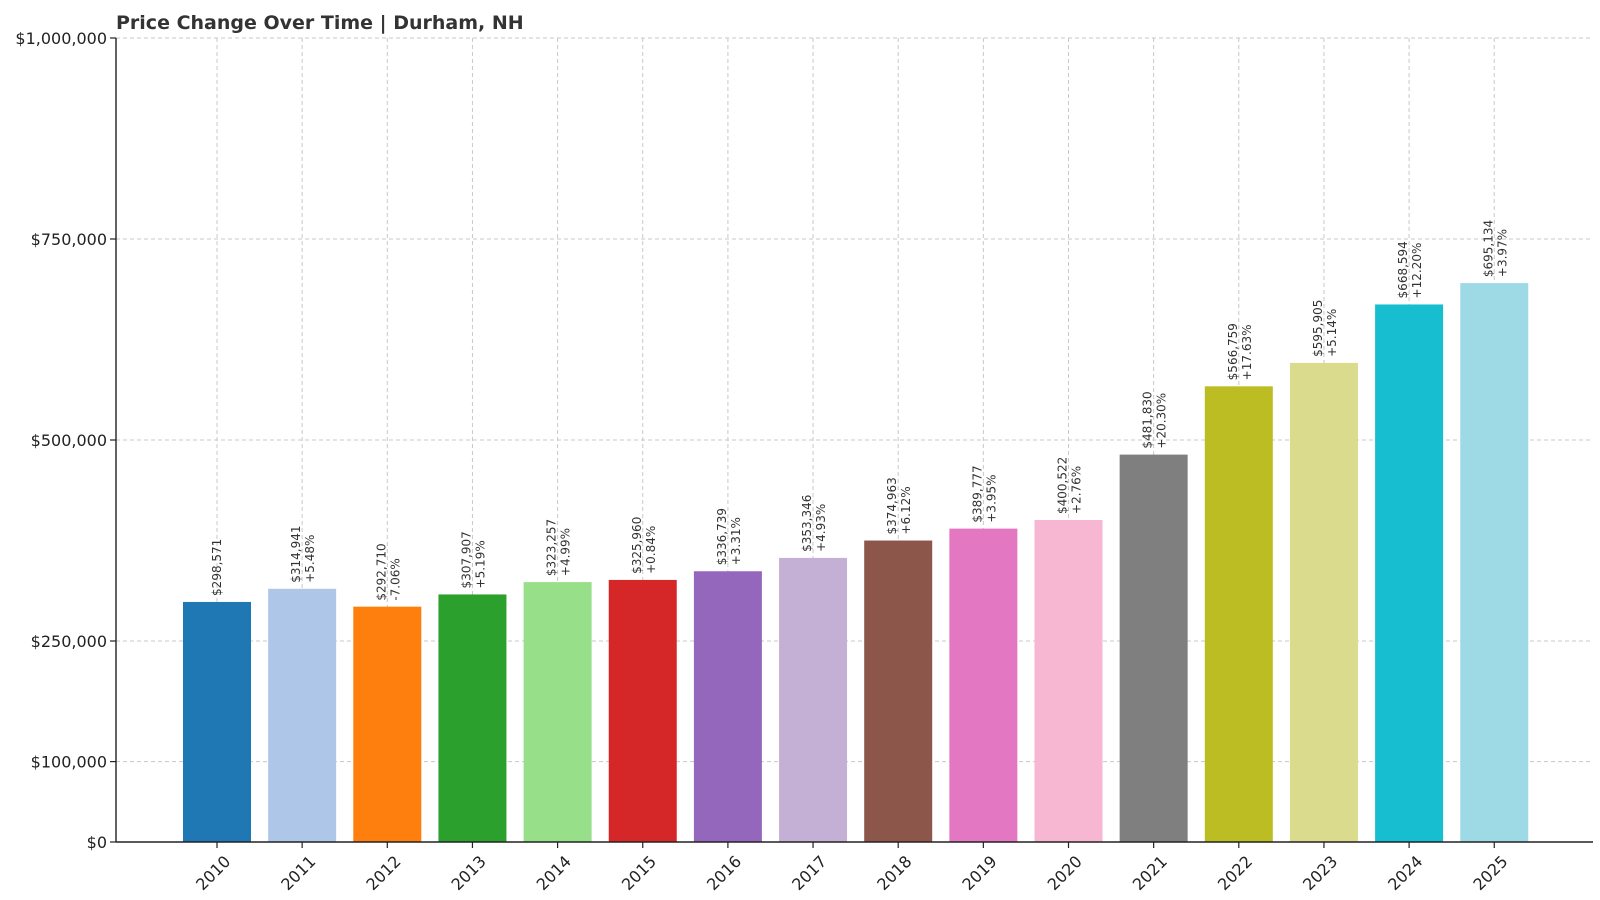 Image resolution: width=1600 pixels, height=900 pixels. What do you see at coordinates (991, 498) in the screenshot?
I see `bar-change-label: +3.95%` at bounding box center [991, 498].